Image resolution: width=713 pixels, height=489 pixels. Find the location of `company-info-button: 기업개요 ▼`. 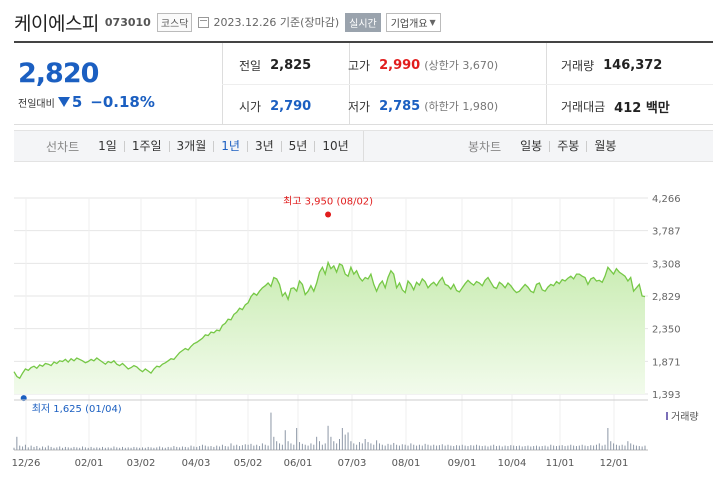

company-info-button: 기업개요 ▼ is located at coordinates (413, 22).